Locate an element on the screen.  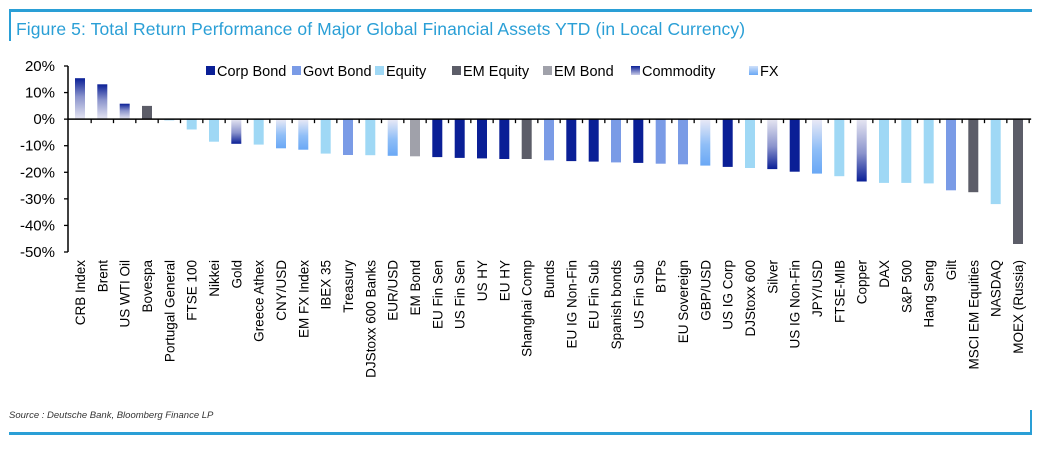
x-tick-label: US IG Non-Fin is located at coordinates (795, 304).